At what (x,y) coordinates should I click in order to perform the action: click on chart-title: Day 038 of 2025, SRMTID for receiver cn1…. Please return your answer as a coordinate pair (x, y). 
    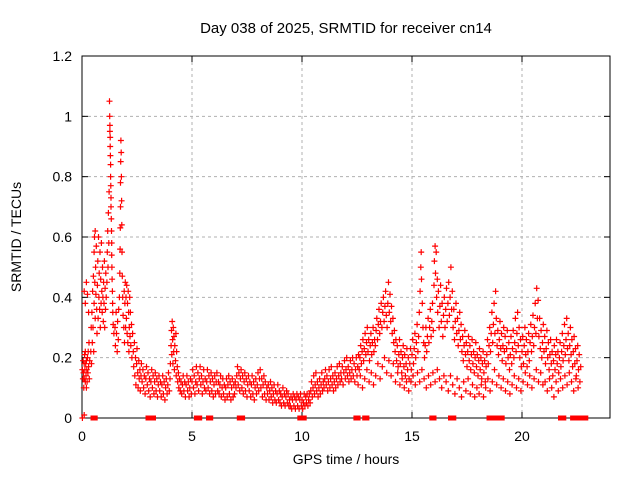
    Looking at the image, I should click on (346, 28).